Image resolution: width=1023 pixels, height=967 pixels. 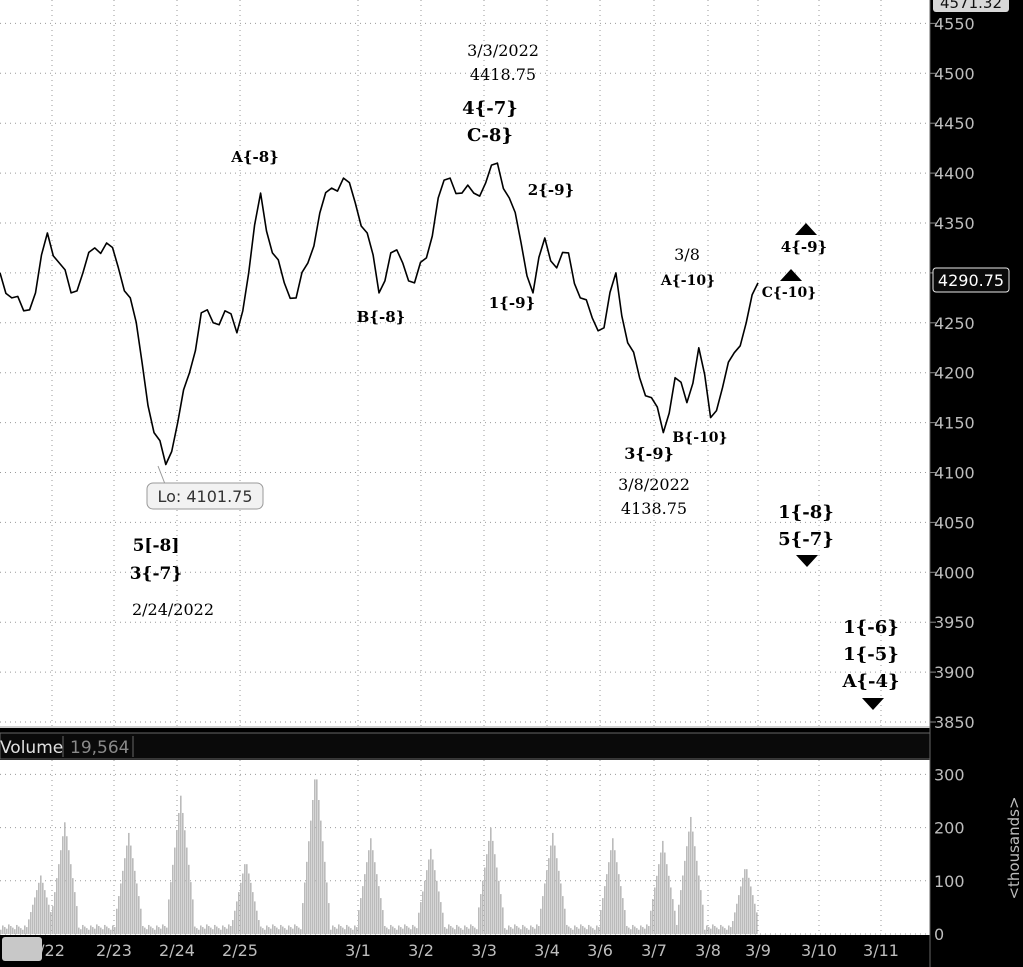 What do you see at coordinates (949, 881) in the screenshot?
I see `volume-tick-label: 100` at bounding box center [949, 881].